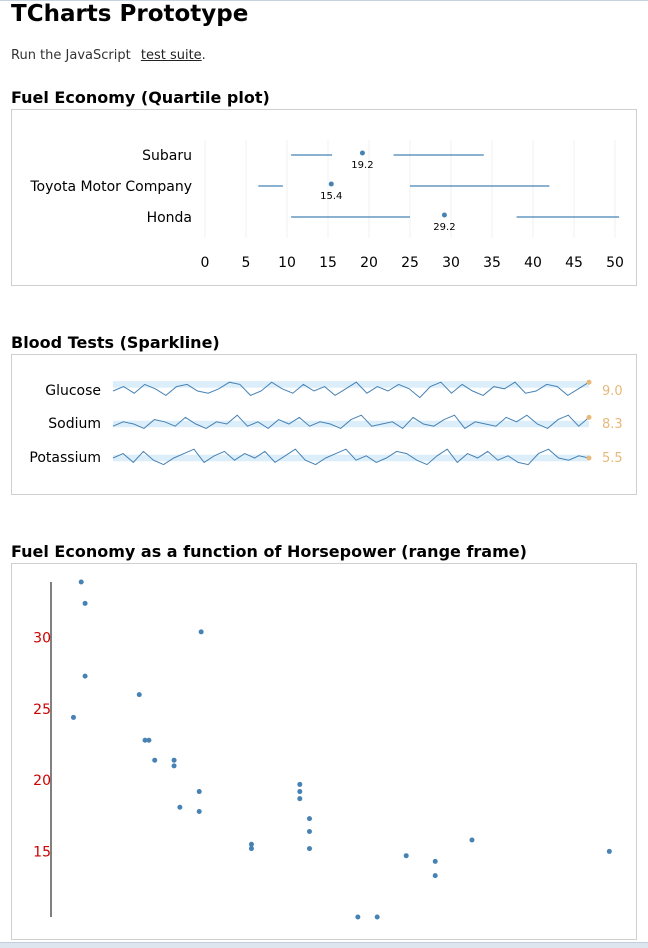 The width and height of the screenshot is (648, 948). What do you see at coordinates (574, 263) in the screenshot?
I see `x-tick-label: 45` at bounding box center [574, 263].